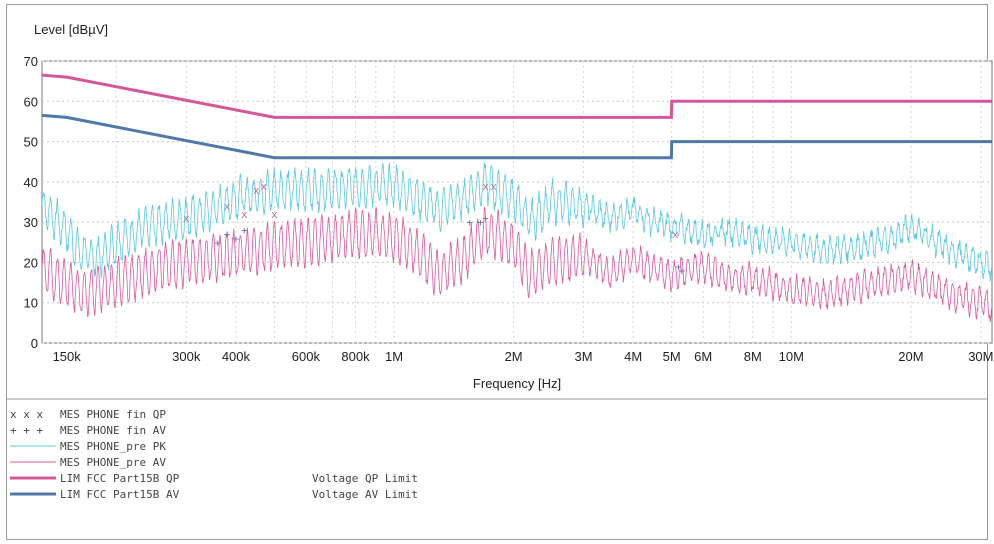  What do you see at coordinates (517, 96) in the screenshot?
I see `series-line-qp-limit` at bounding box center [517, 96].